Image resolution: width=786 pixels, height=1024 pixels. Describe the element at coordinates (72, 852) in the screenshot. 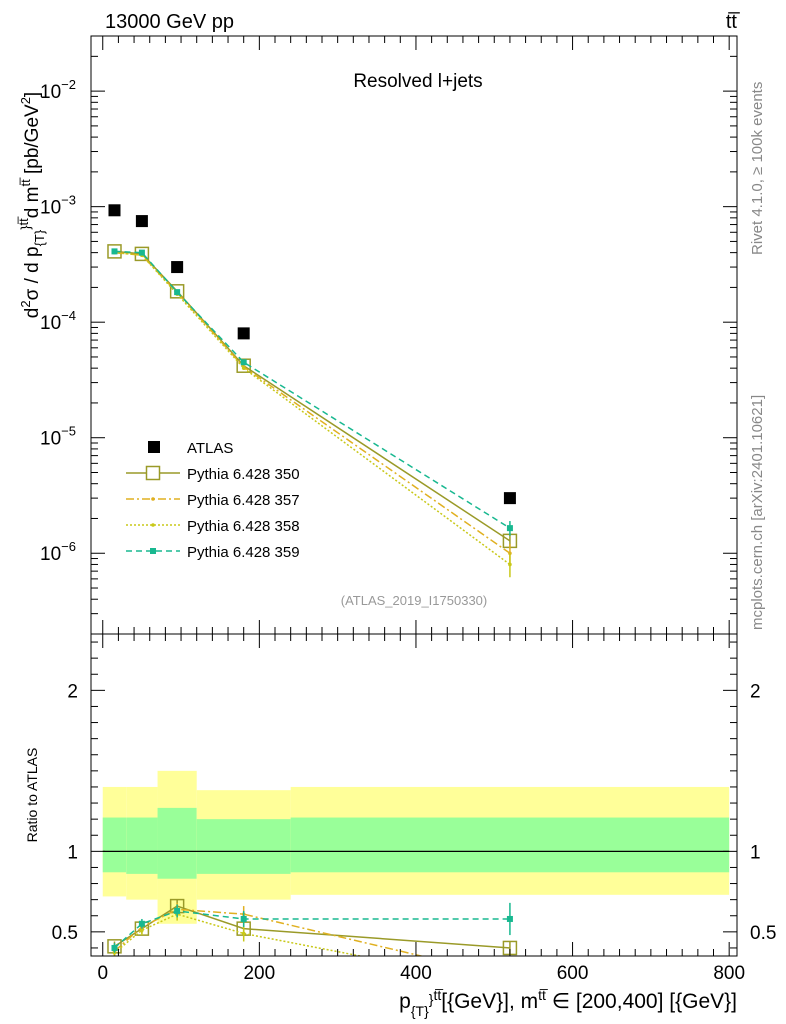

I see `ratio-y-tick-label: 1` at that location.